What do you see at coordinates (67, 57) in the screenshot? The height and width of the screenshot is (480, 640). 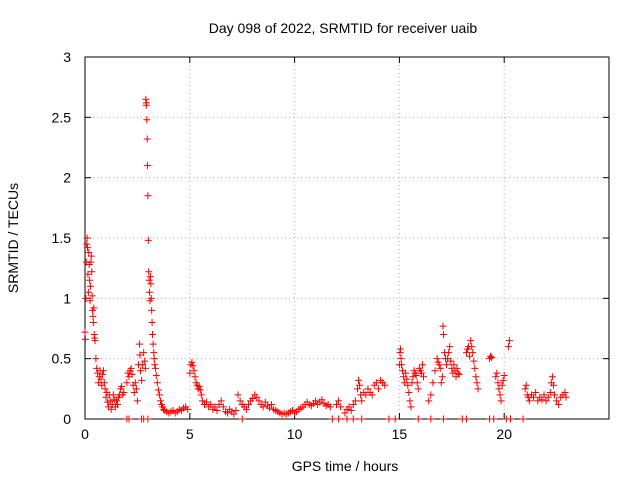 I see `y-tick-label: 3` at bounding box center [67, 57].